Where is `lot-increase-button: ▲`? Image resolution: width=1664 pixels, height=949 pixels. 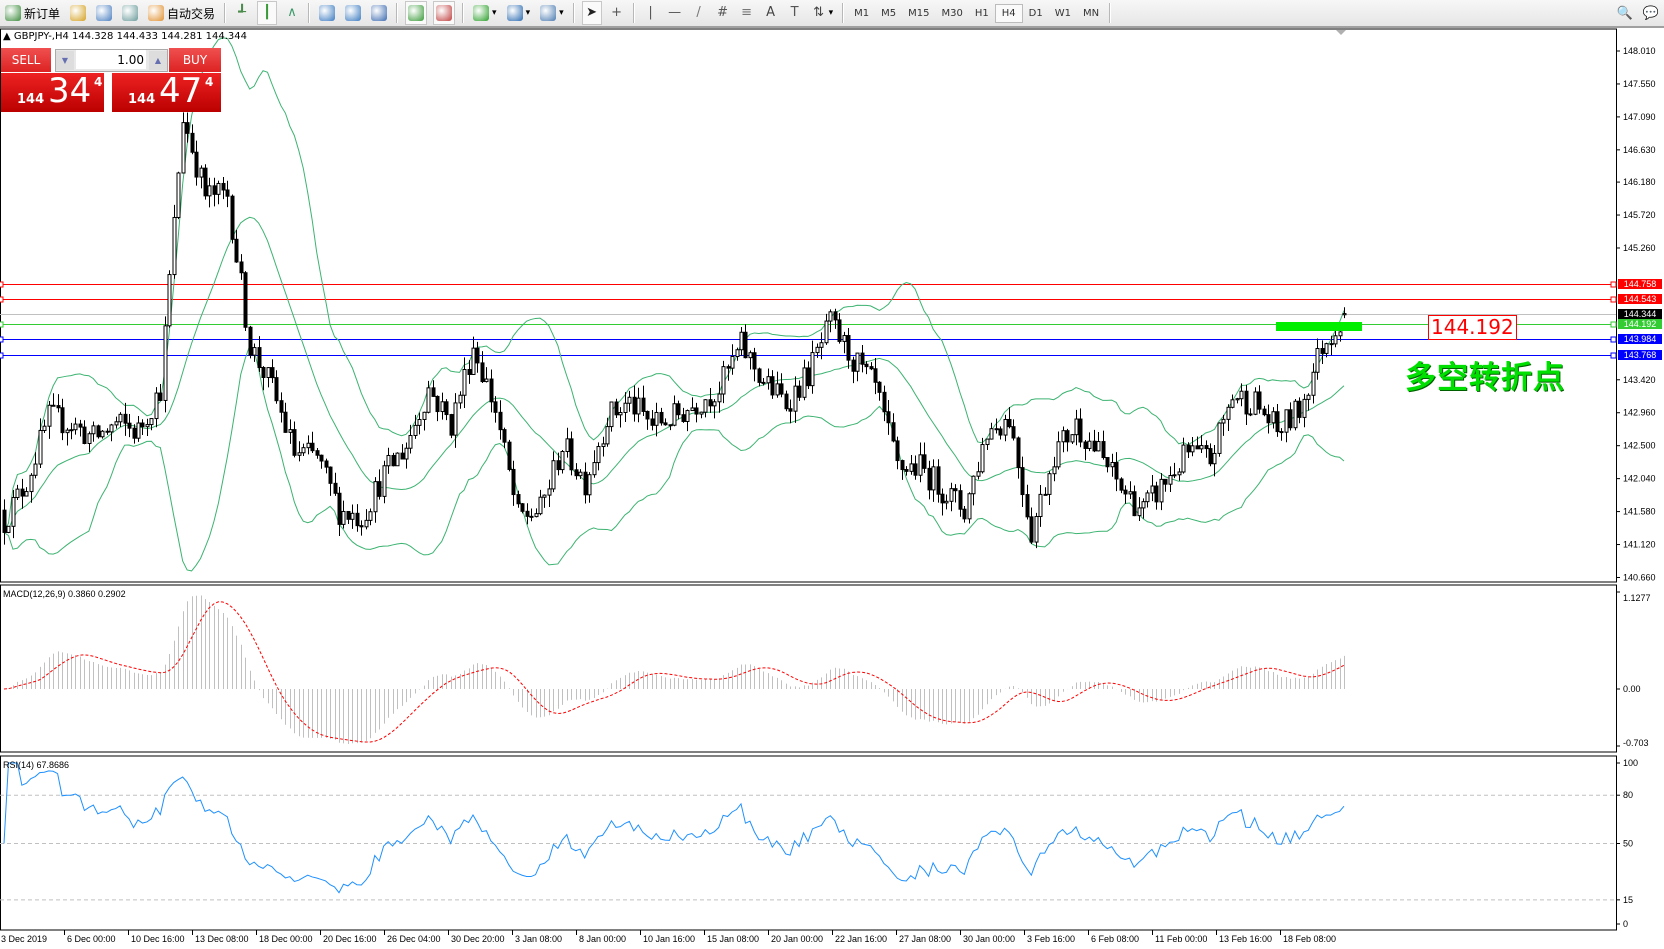 lot-increase-button: ▲ is located at coordinates (158, 60).